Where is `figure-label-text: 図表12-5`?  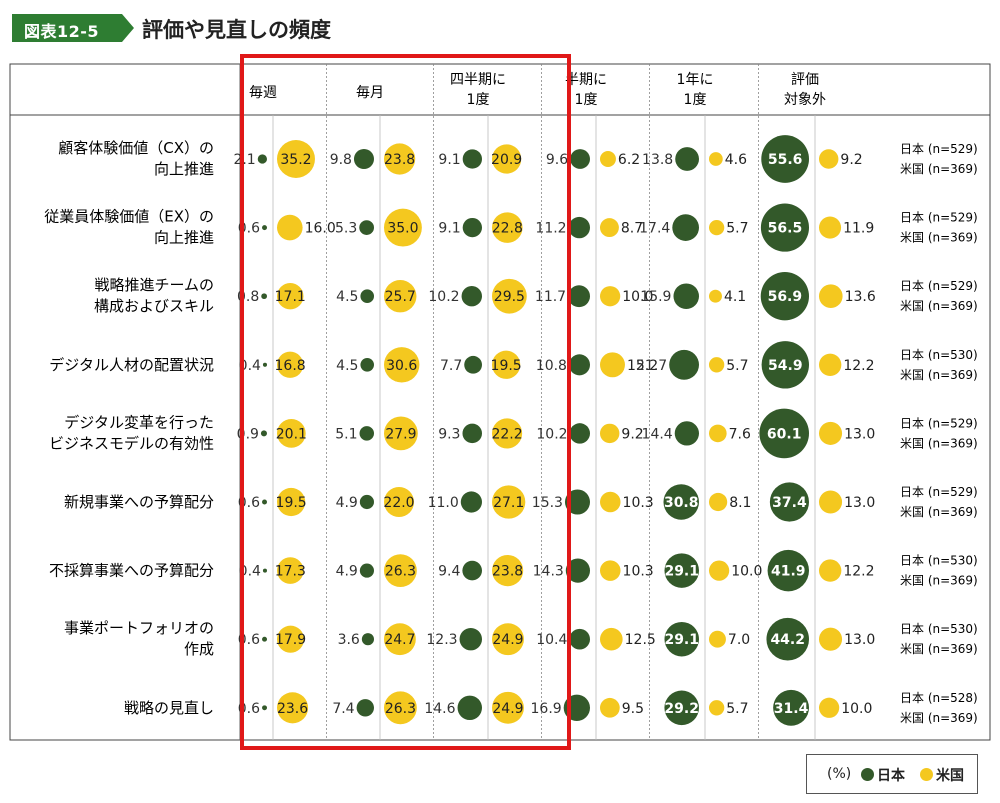
figure-label-text: 図表12-5 is located at coordinates (62, 31).